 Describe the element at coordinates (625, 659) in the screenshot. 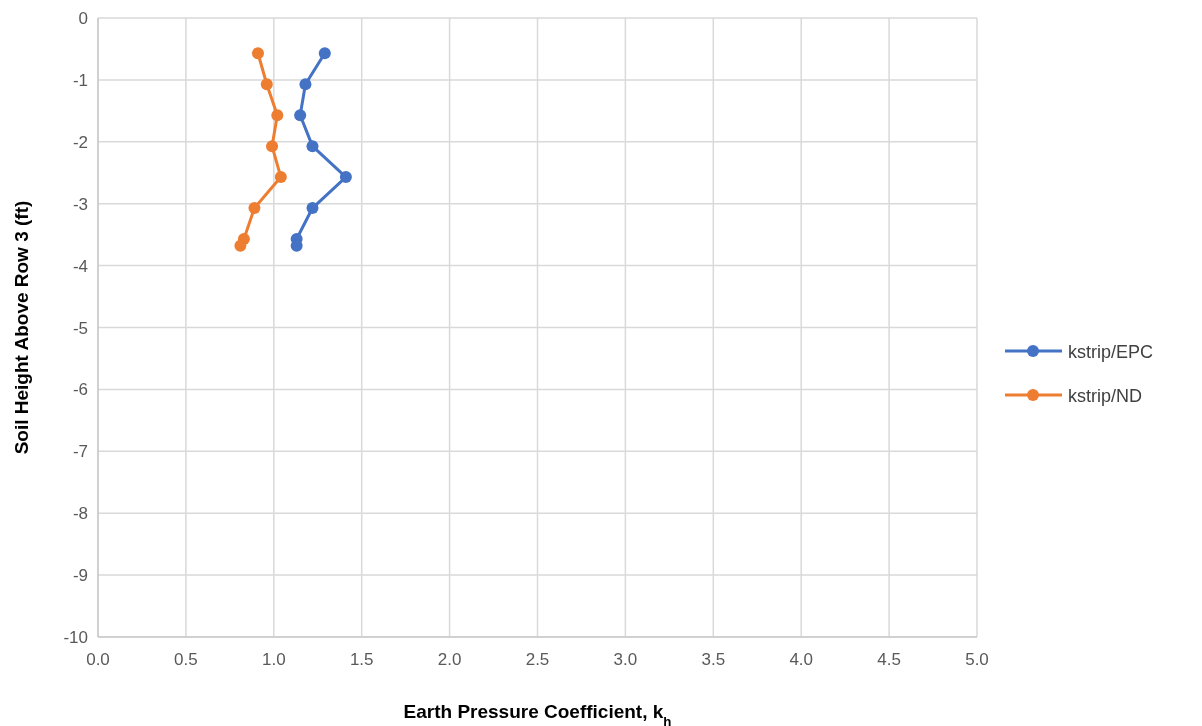

I see `x-tick-label: 3.0` at that location.